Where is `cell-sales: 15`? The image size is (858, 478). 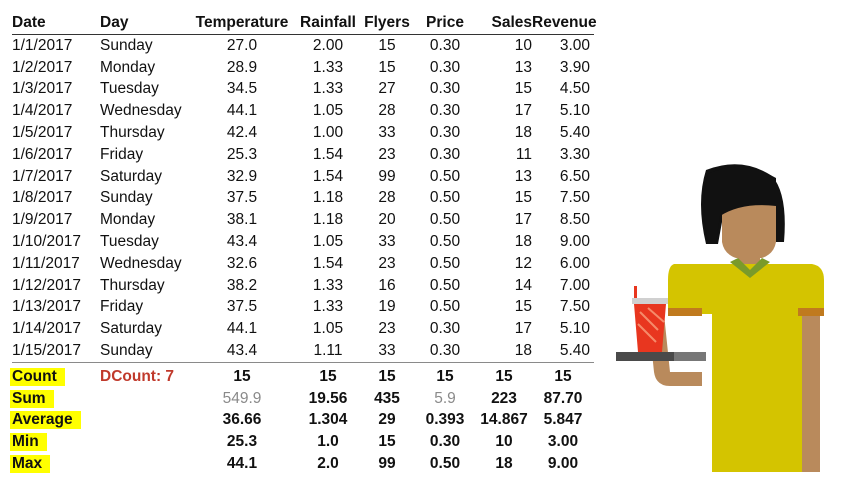
cell-sales: 15 is located at coordinates (523, 198).